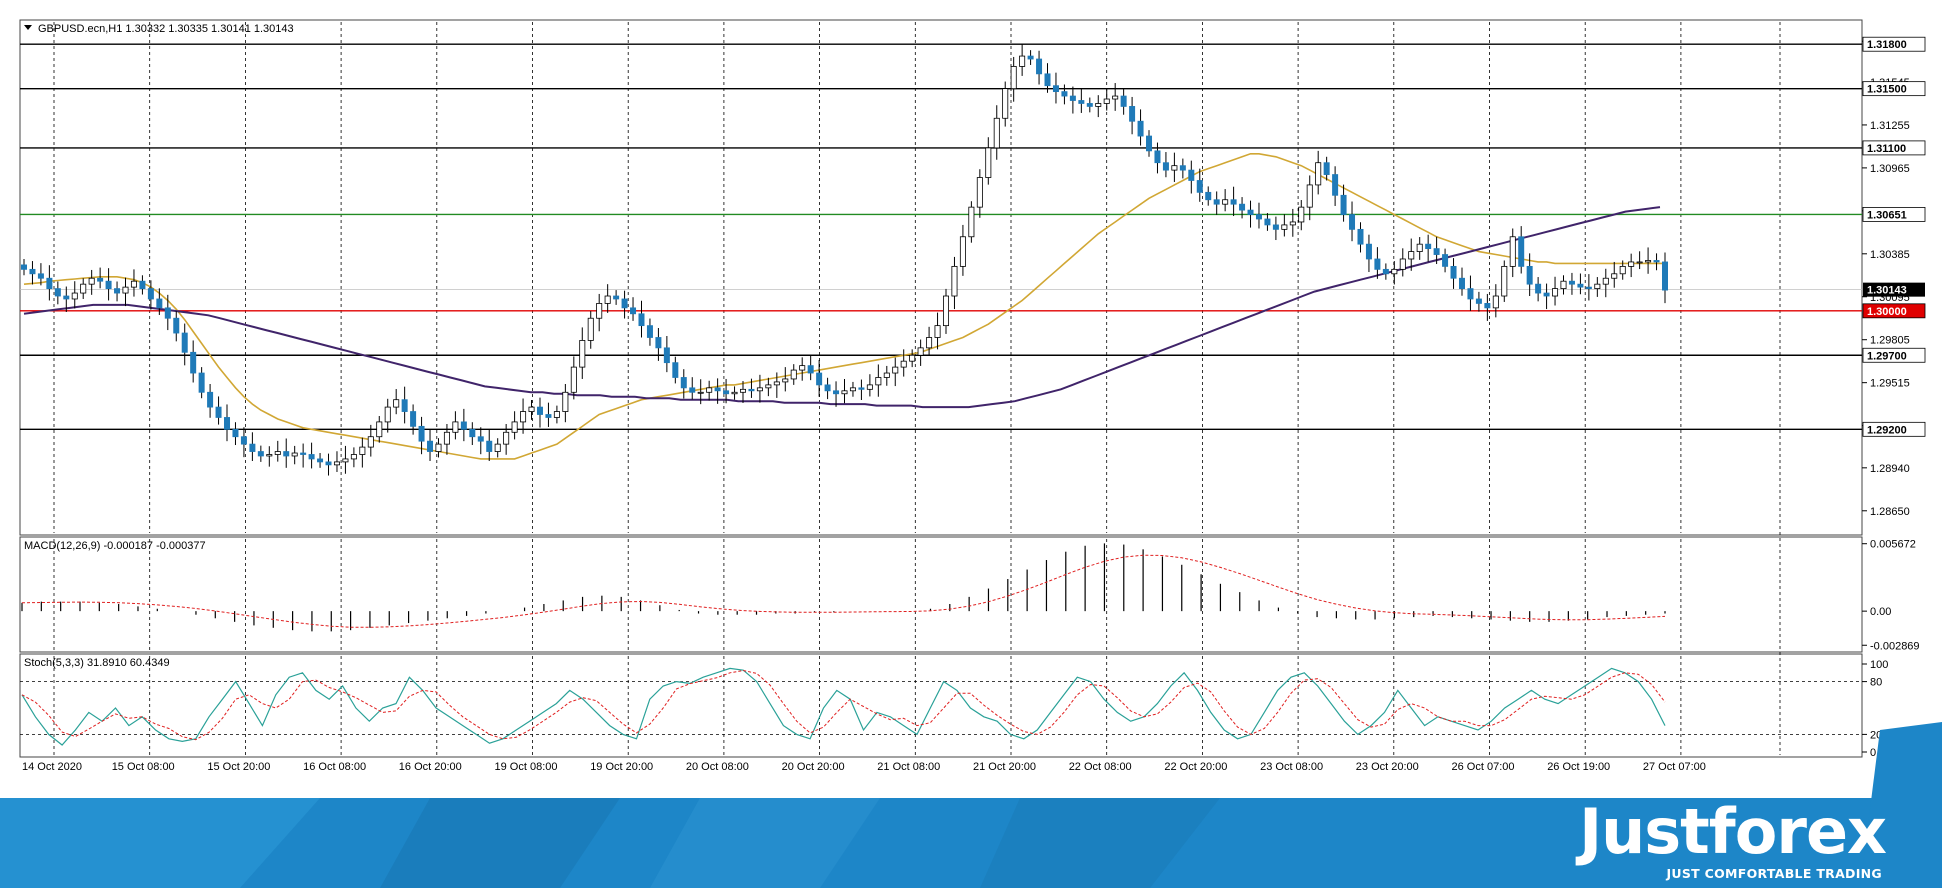 Image resolution: width=1942 pixels, height=893 pixels. I want to click on x-tick-label: 21 Oct 08:00, so click(908, 767).